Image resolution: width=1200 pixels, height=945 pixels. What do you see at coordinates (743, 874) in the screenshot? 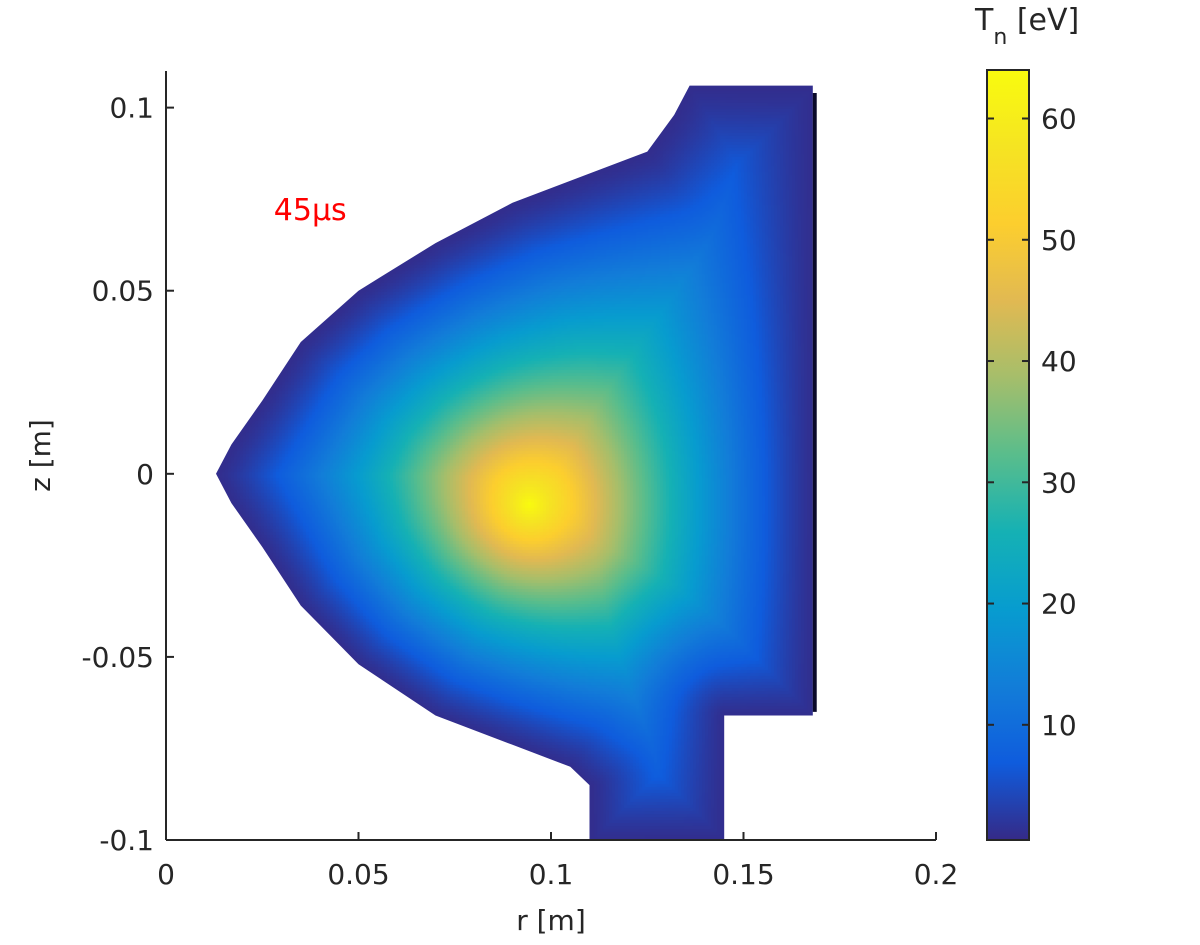
I see `x-tick-label: 0.15` at bounding box center [743, 874].